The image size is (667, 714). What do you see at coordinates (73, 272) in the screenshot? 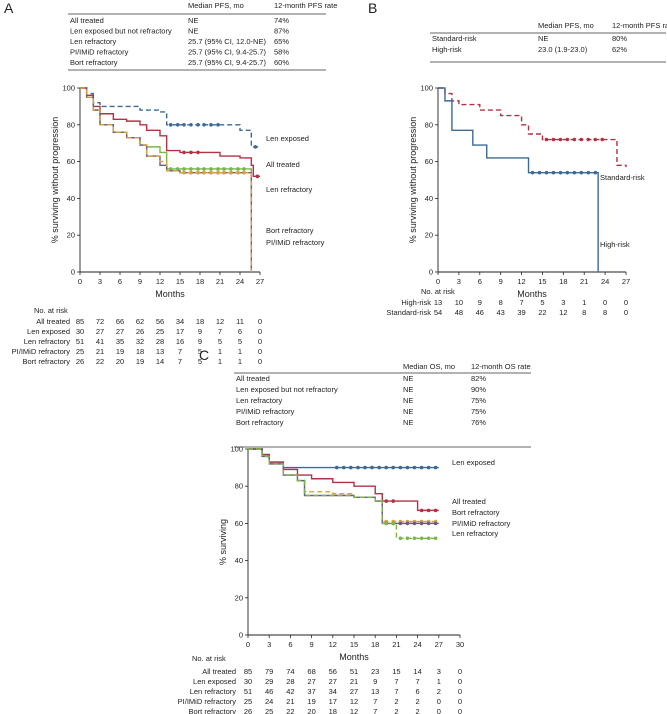
I see `y-tick-label: 0` at bounding box center [73, 272].